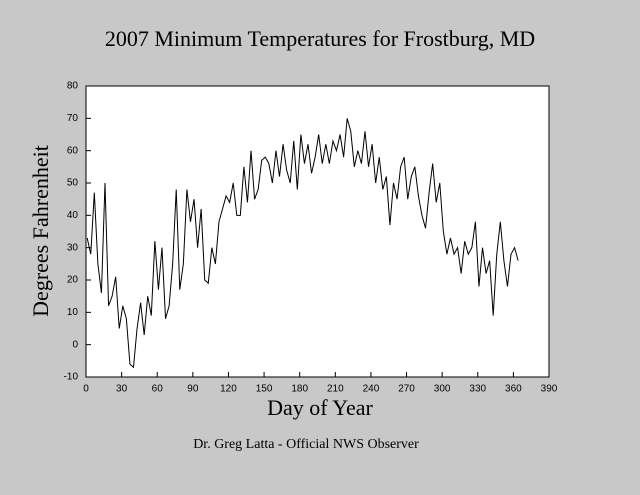 The width and height of the screenshot is (640, 495). I want to click on x-tick-label: 210, so click(335, 389).